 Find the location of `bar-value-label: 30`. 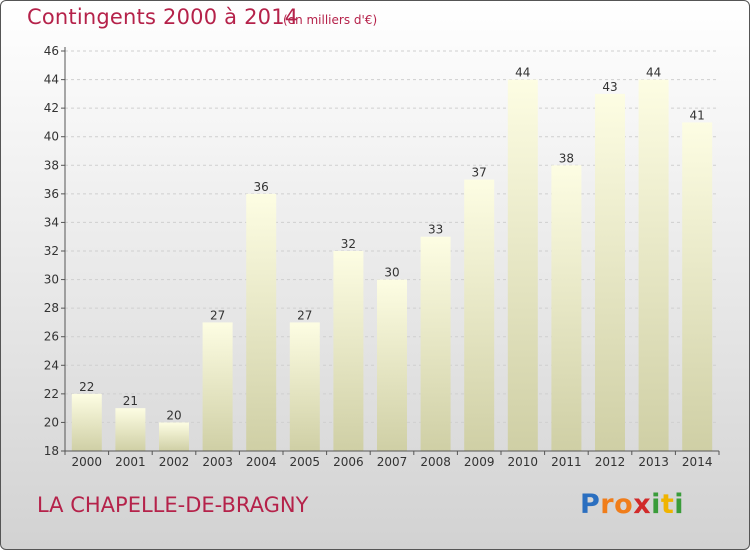

bar-value-label: 30 is located at coordinates (391, 273).